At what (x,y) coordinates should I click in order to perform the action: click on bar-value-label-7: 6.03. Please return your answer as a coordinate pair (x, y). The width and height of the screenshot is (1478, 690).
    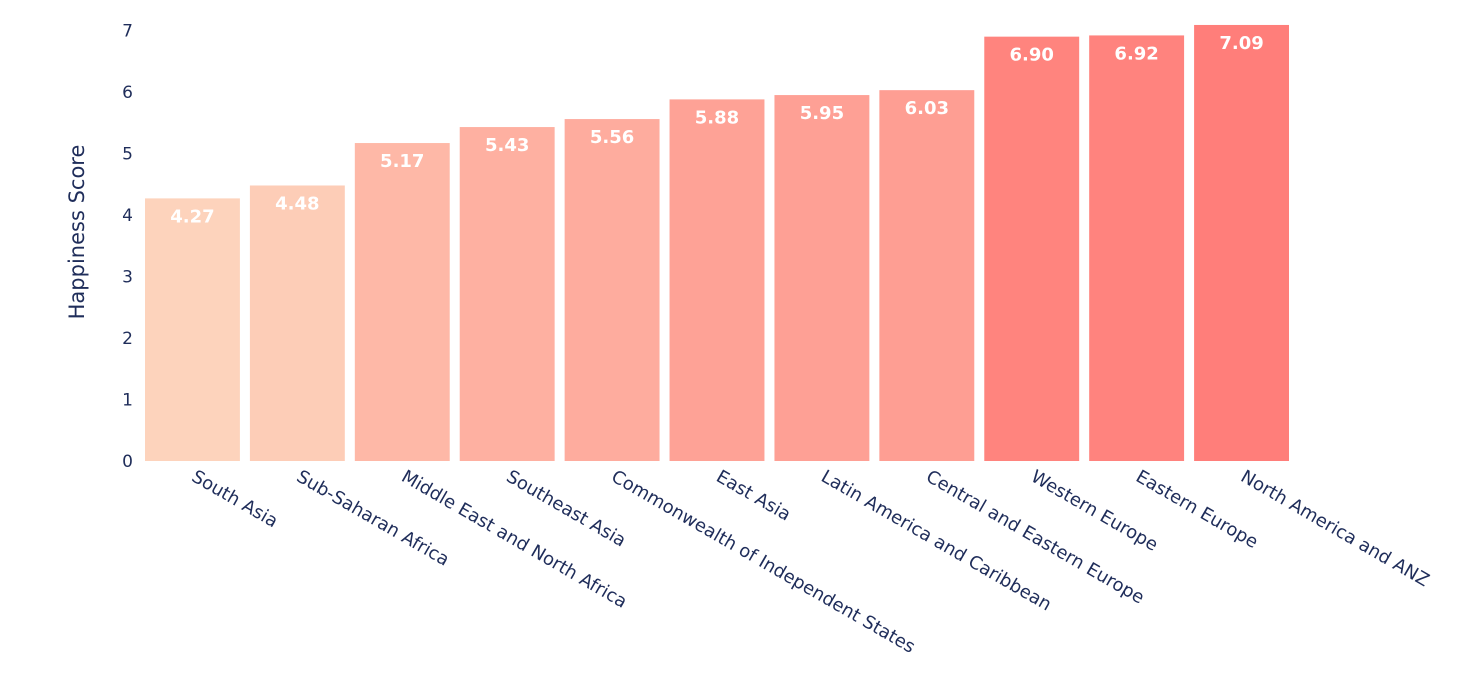
    Looking at the image, I should click on (927, 108).